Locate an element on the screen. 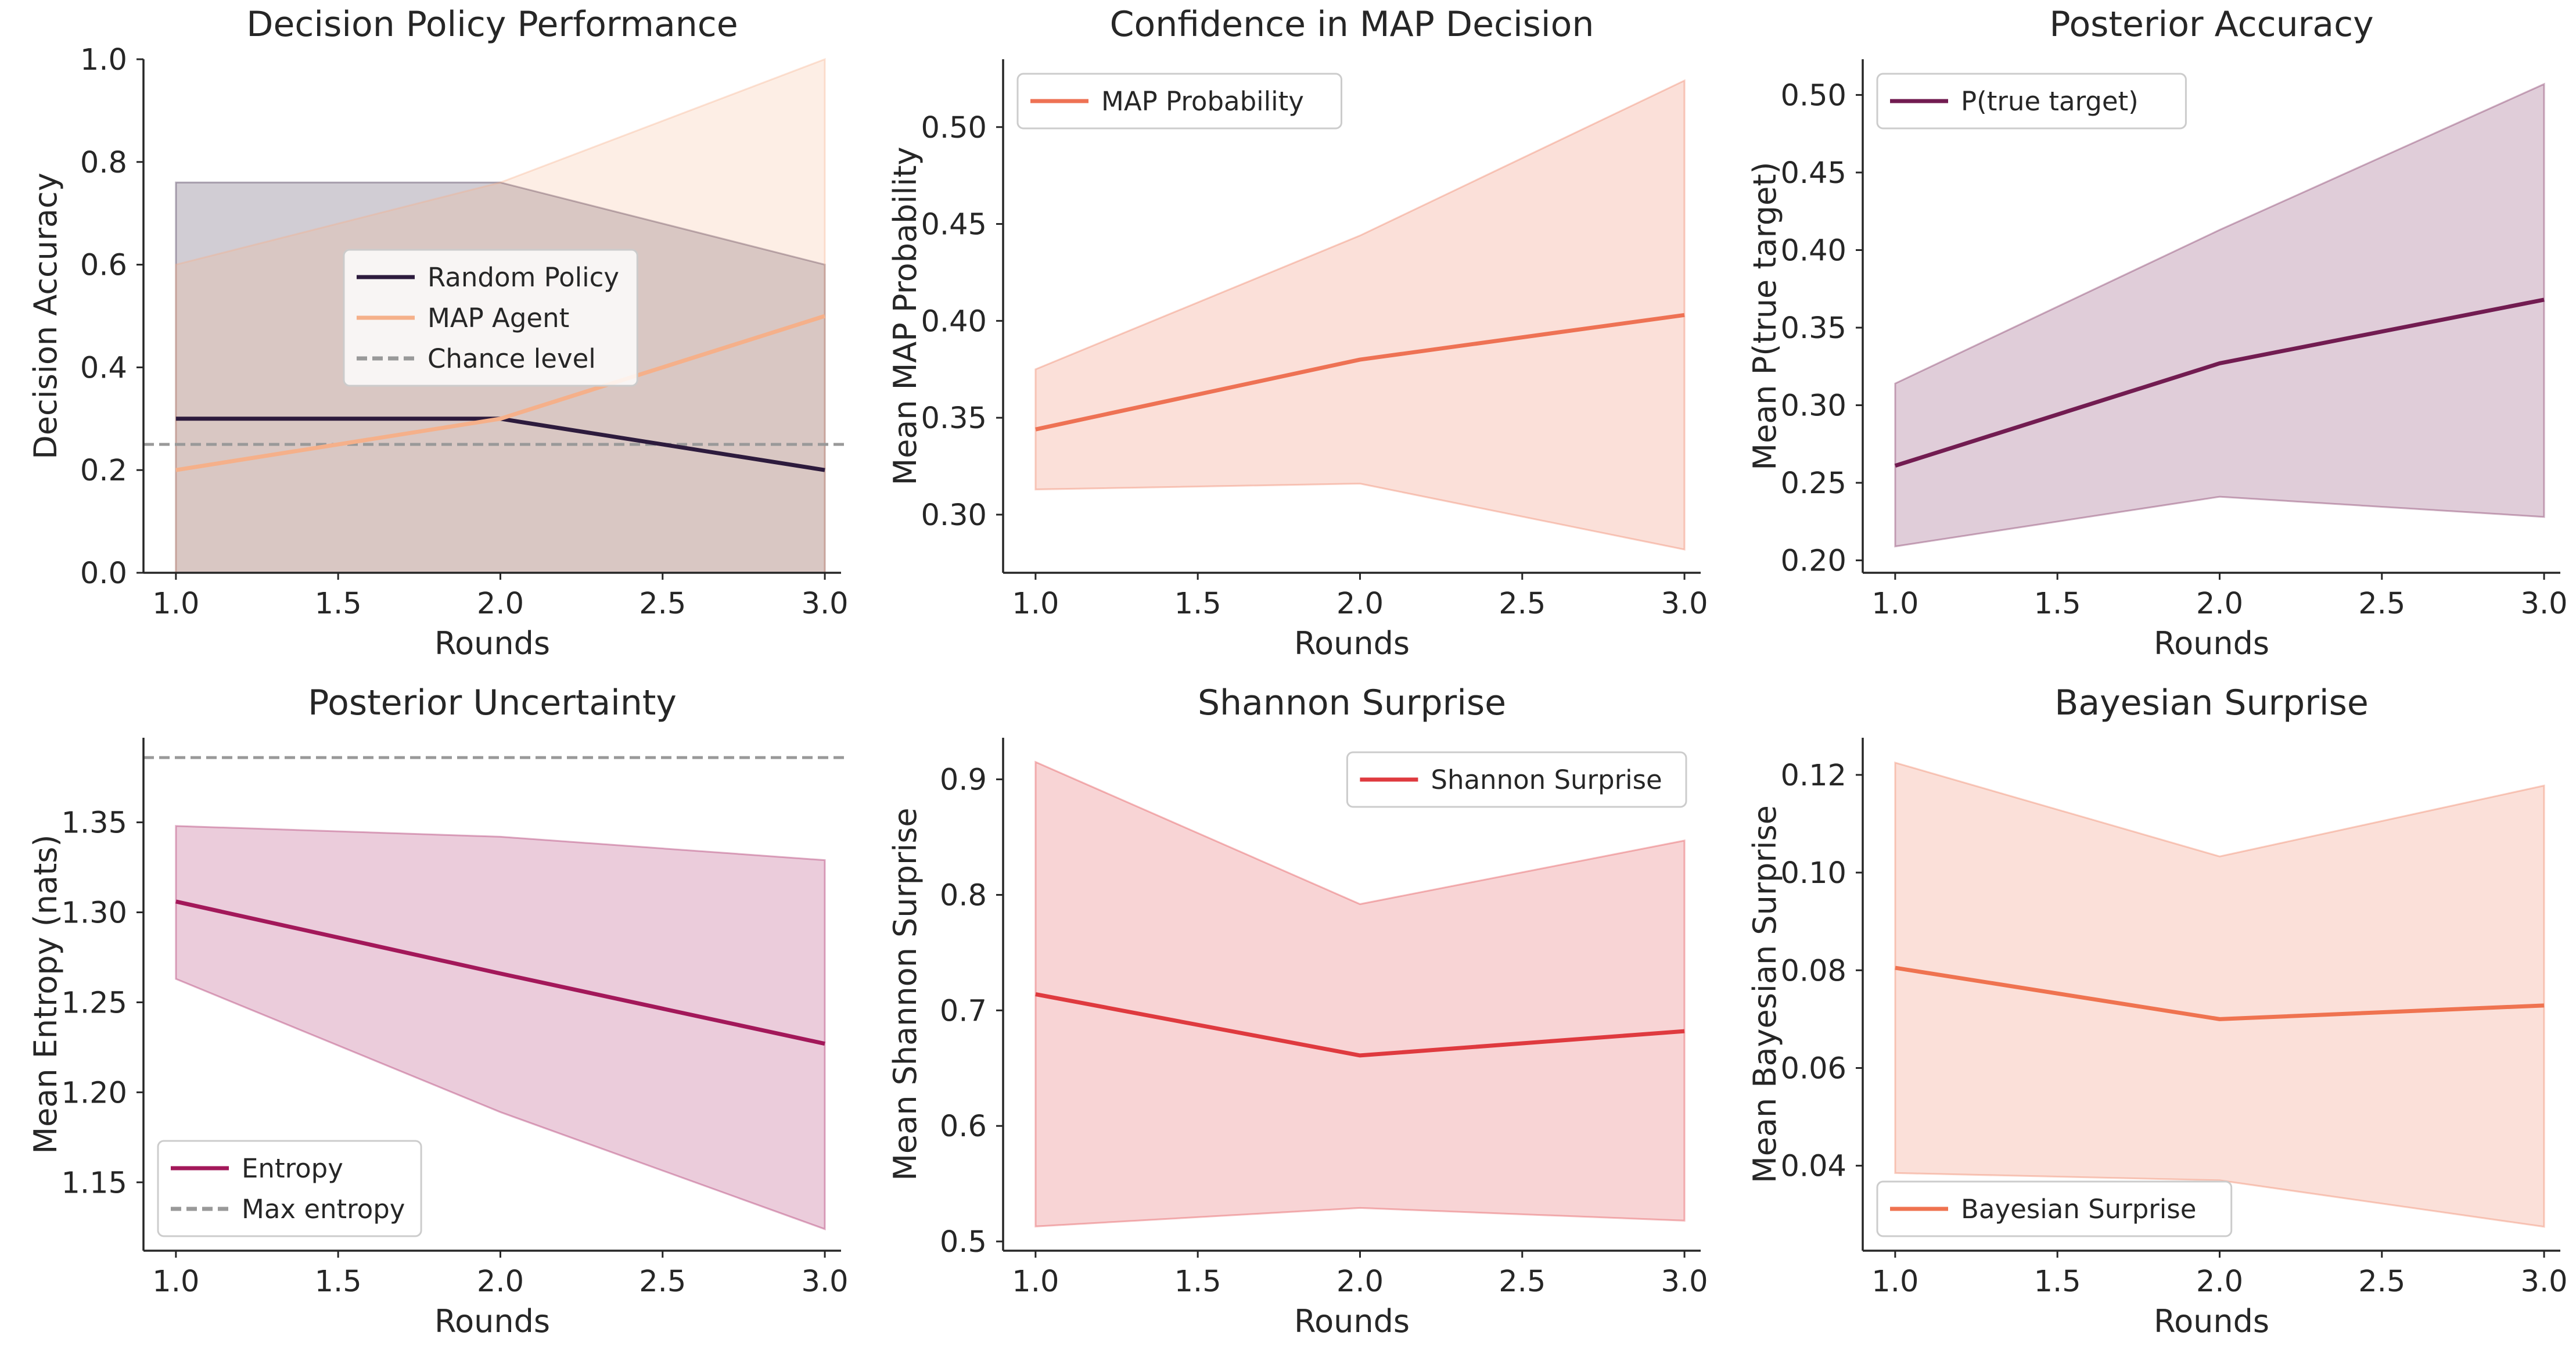 The width and height of the screenshot is (2576, 1357). y-tick-label: 0.20 is located at coordinates (1813, 561).